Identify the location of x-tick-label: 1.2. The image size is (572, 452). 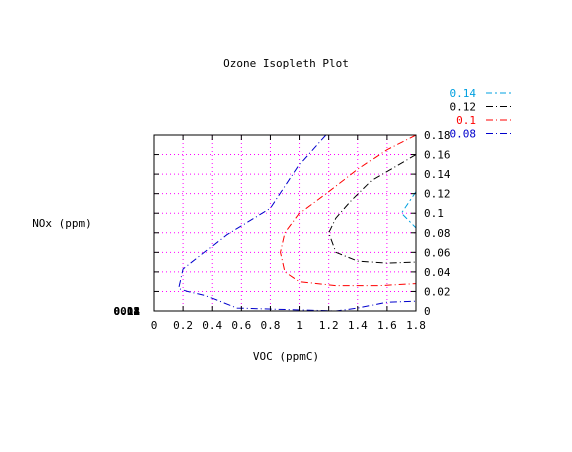
(329, 325).